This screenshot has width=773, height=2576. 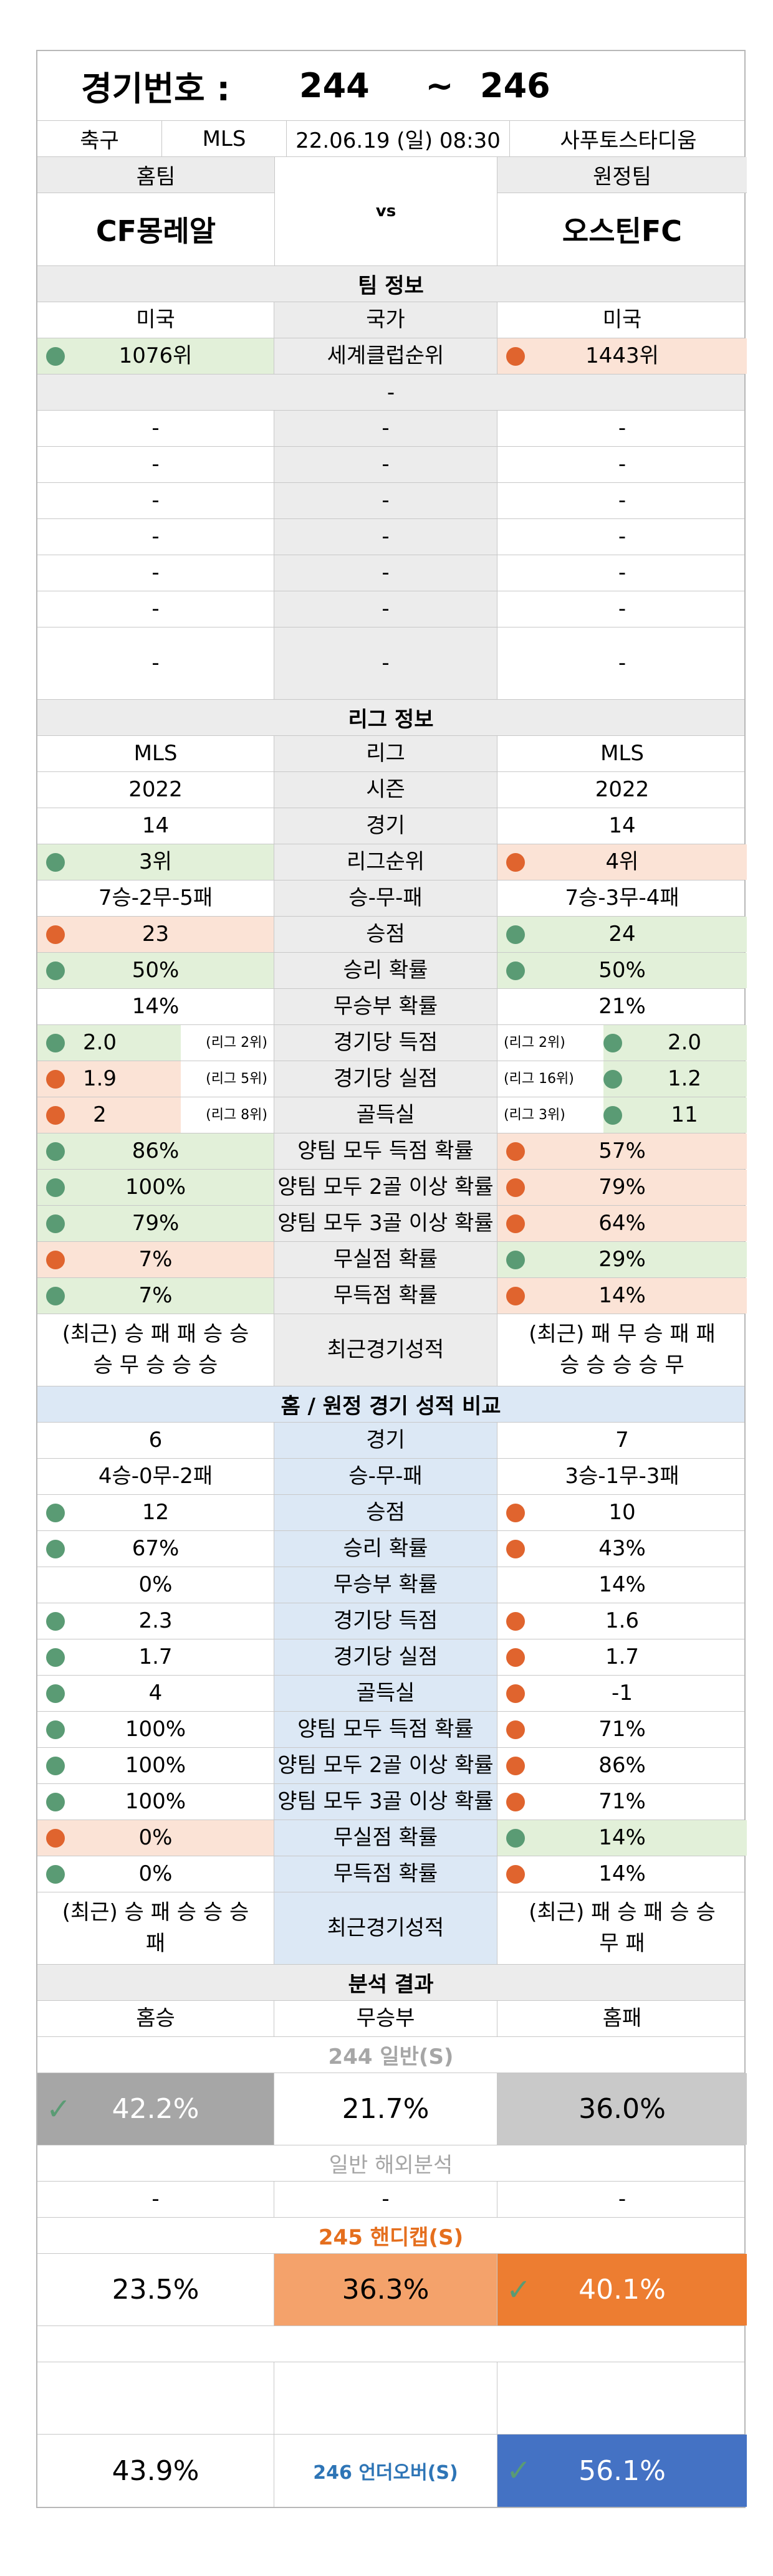 I want to click on league-row: 7% 무득점 확률 14%, so click(x=392, y=1296).